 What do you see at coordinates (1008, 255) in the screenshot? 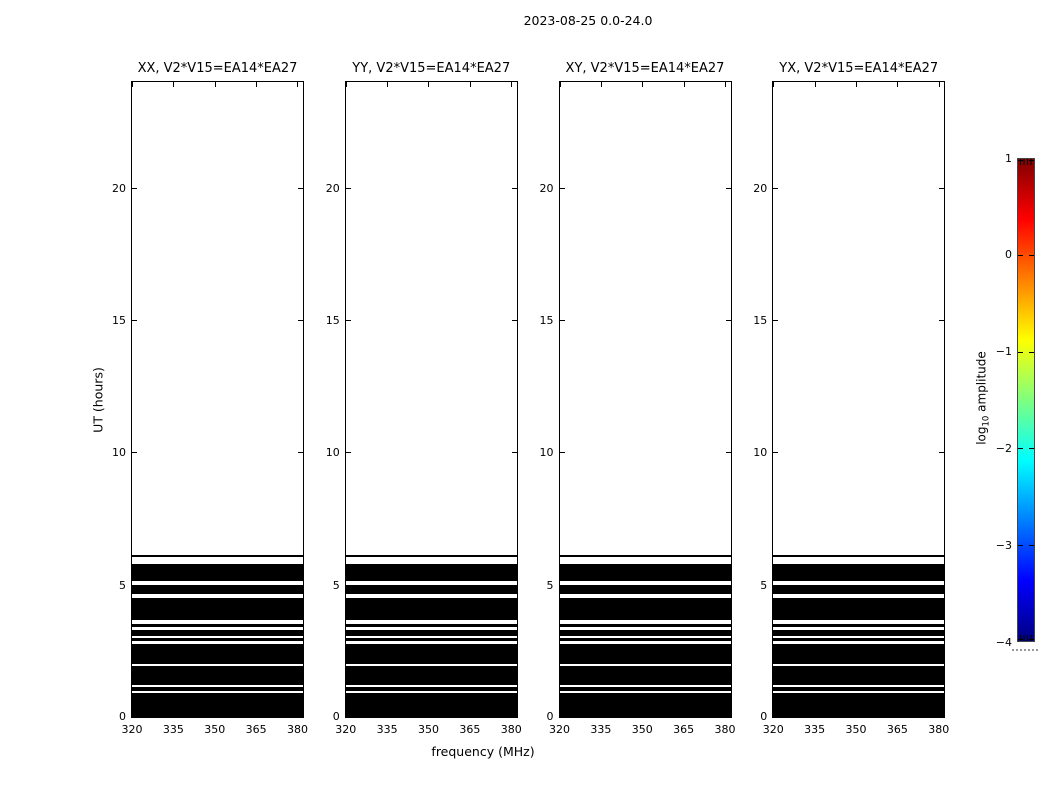
I see `colorbar-tick-label: 0` at bounding box center [1008, 255].